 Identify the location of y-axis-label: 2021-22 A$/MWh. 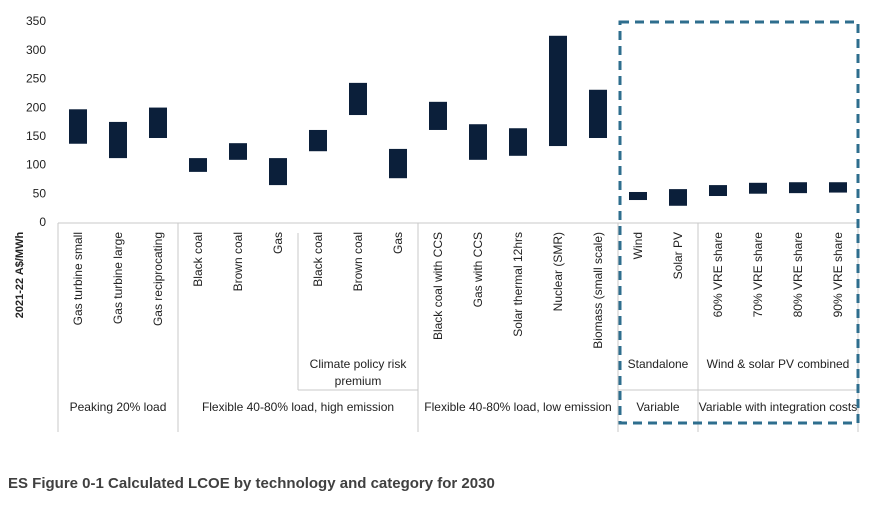
(20, 275).